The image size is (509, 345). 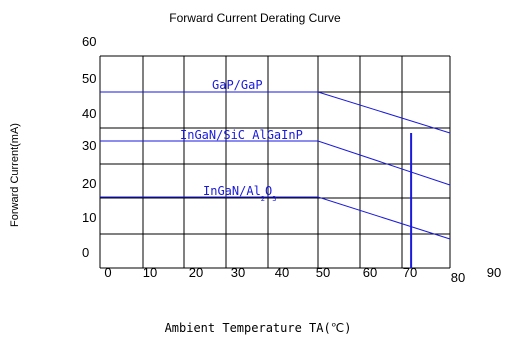 I want to click on x-tick-labels: 0 10 20 30 40 50 60 70 80 90, so click(x=302, y=275).